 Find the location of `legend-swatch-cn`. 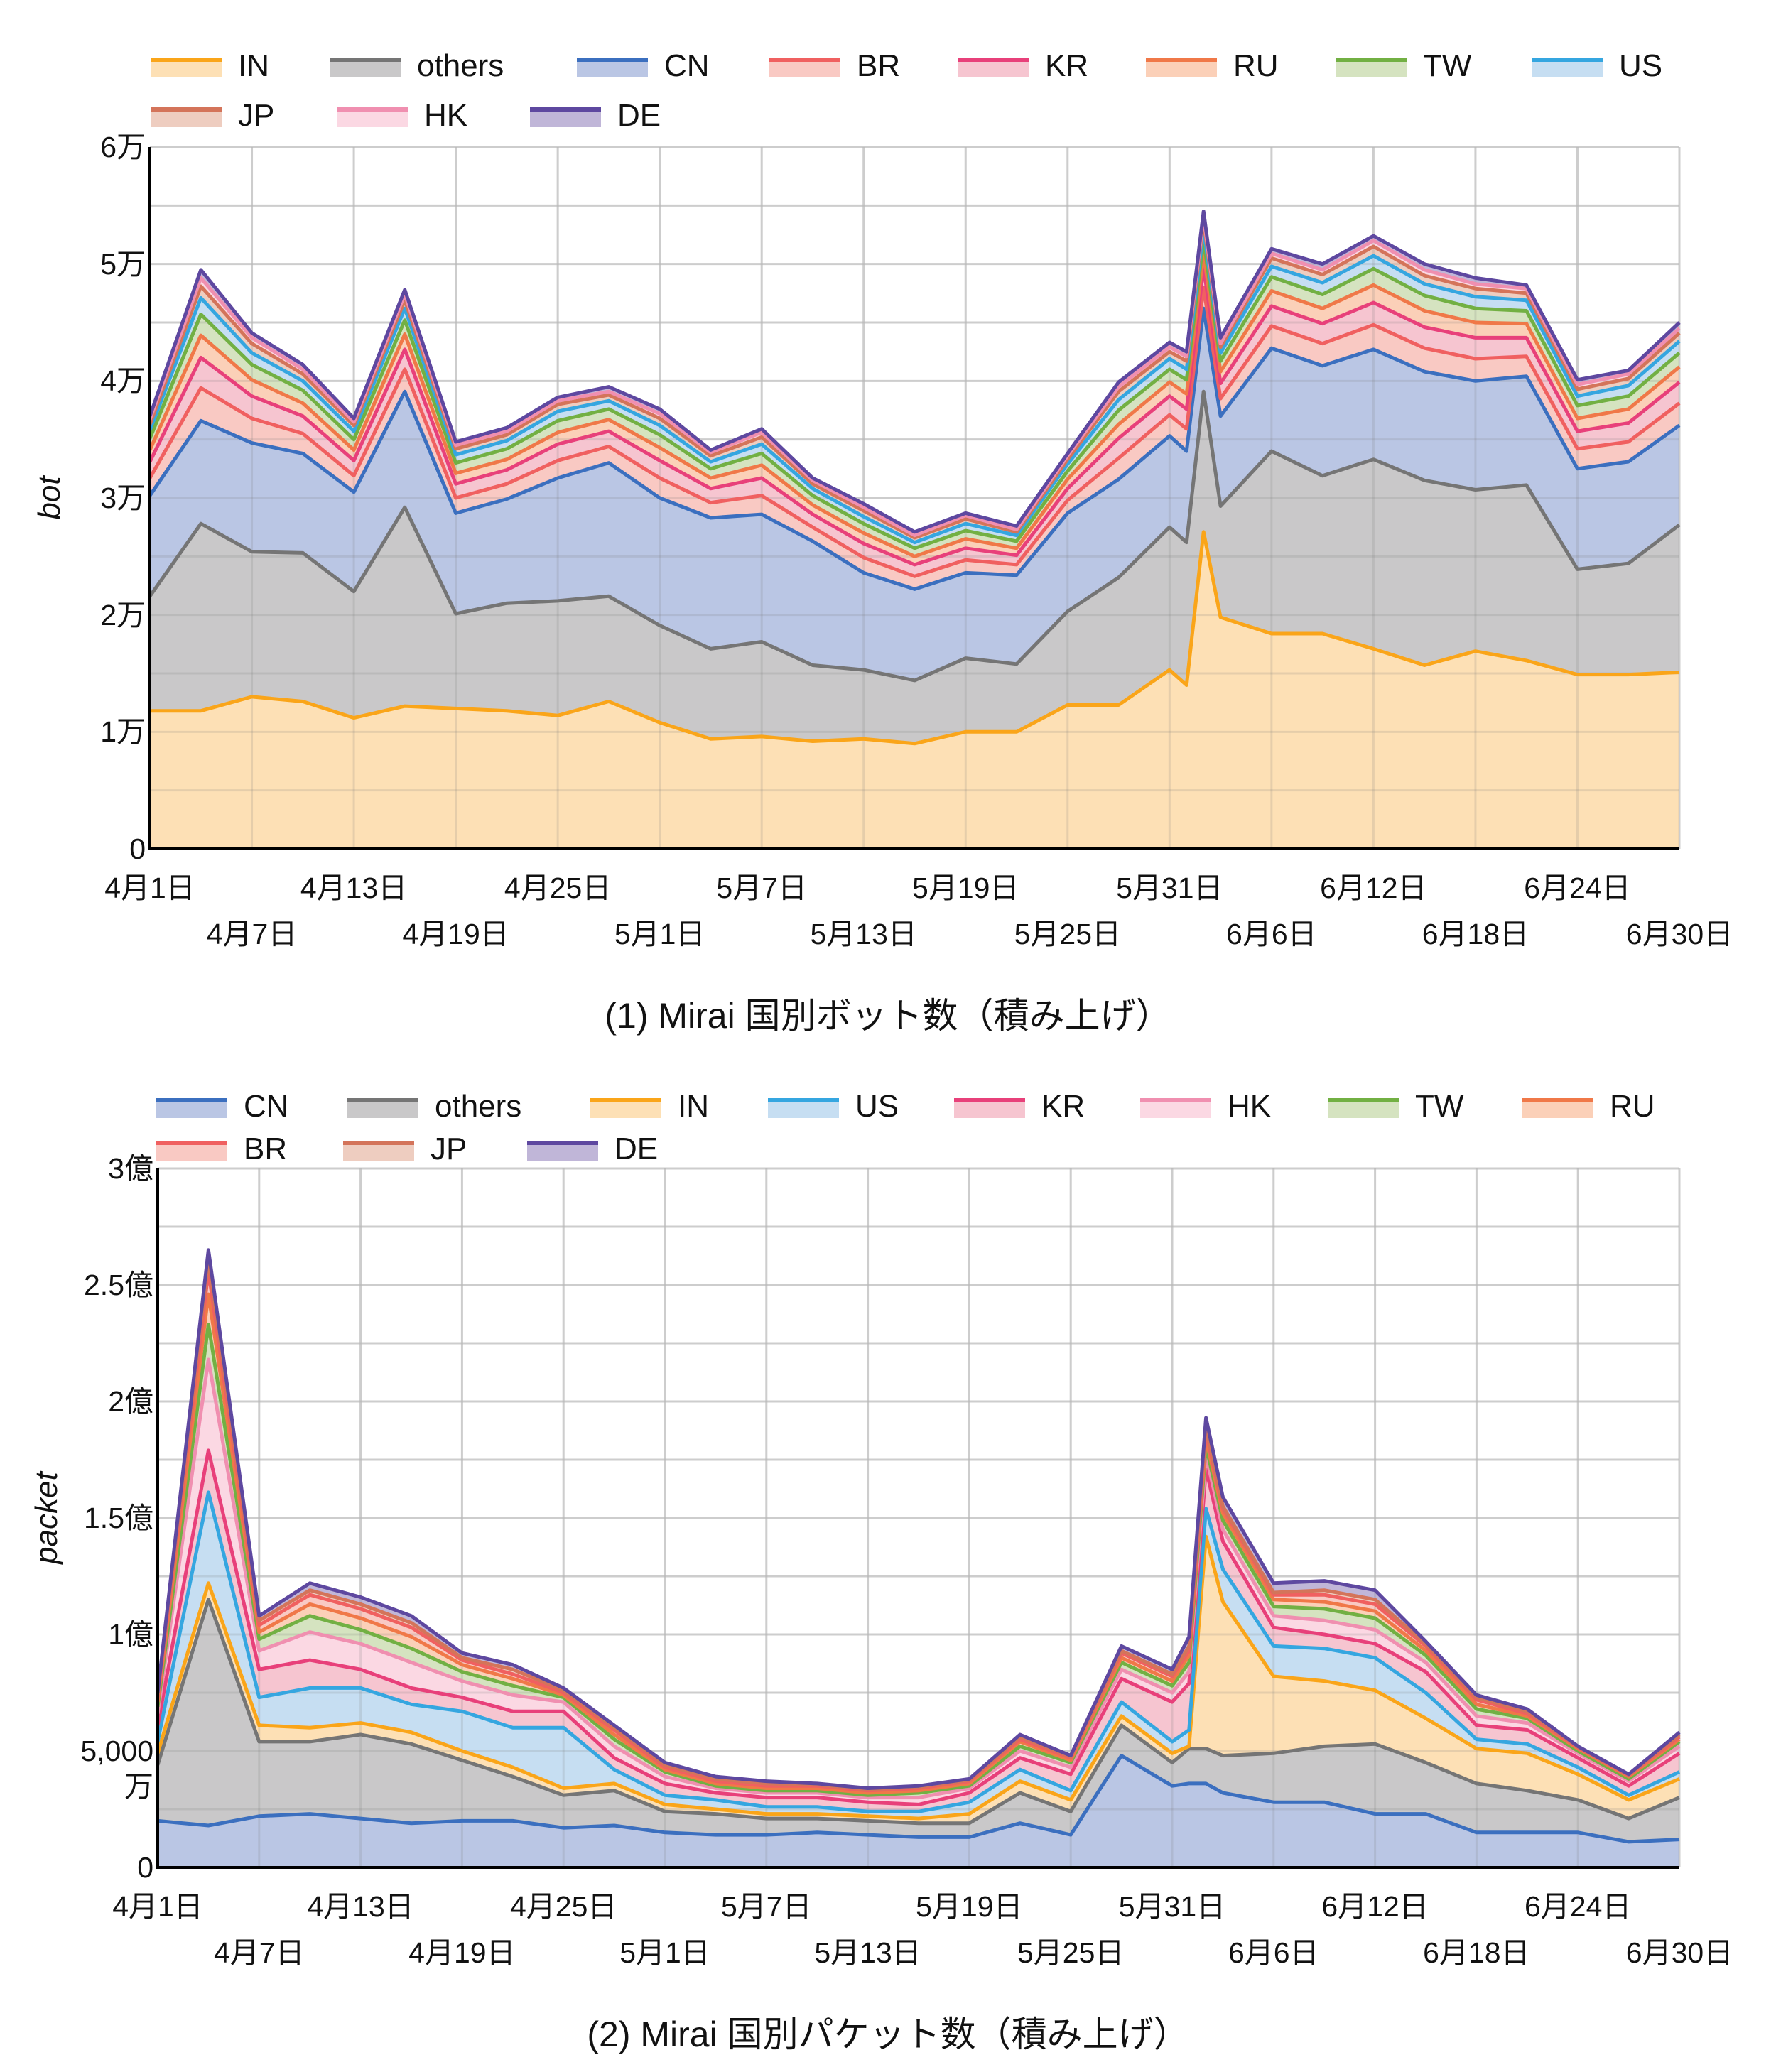

legend-swatch-cn is located at coordinates (191, 1108).